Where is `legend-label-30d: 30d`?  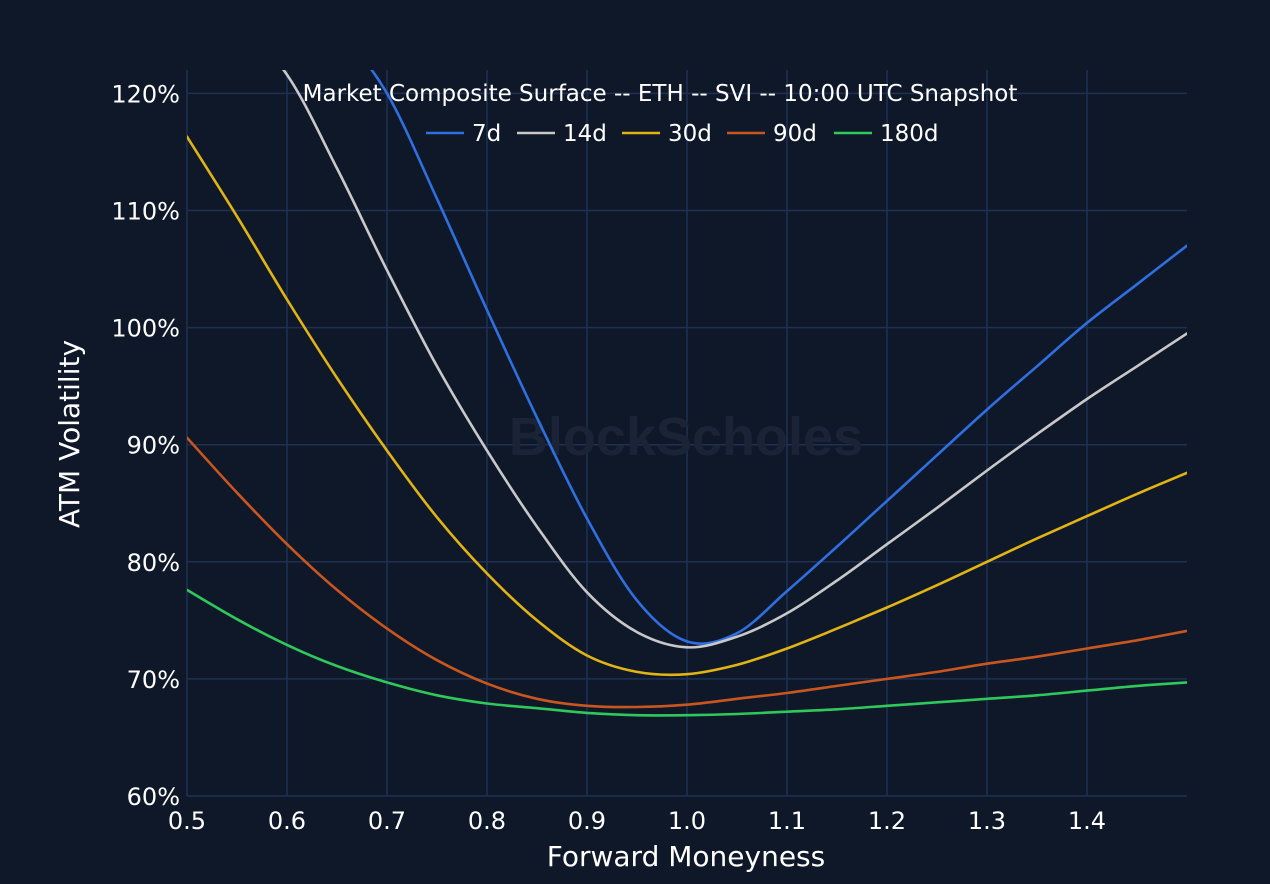
legend-label-30d: 30d is located at coordinates (690, 134).